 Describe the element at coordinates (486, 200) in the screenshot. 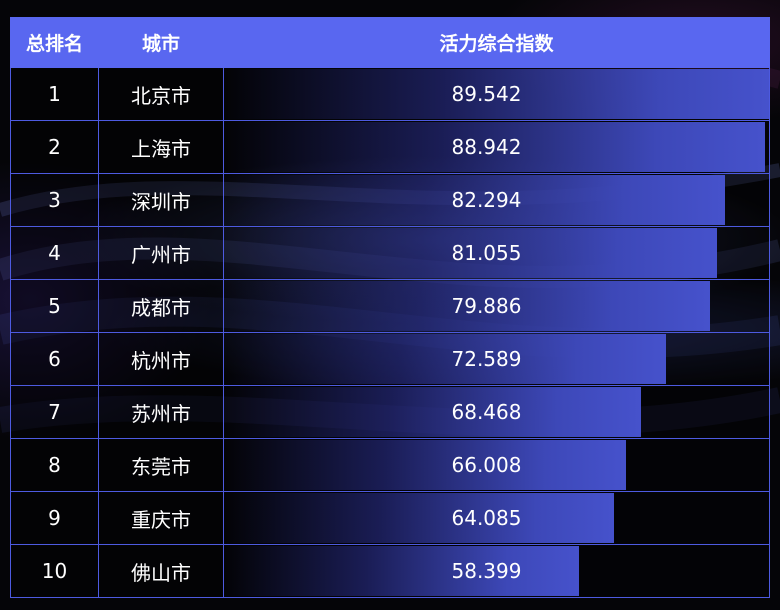

I see `score-label: 82.294` at that location.